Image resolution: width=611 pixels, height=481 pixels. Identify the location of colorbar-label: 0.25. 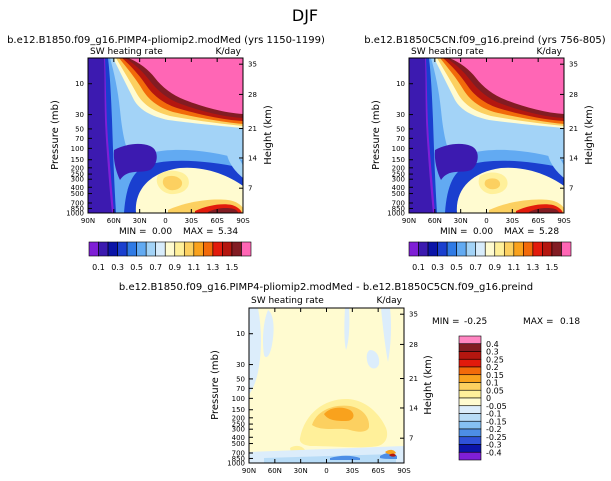
(495, 359).